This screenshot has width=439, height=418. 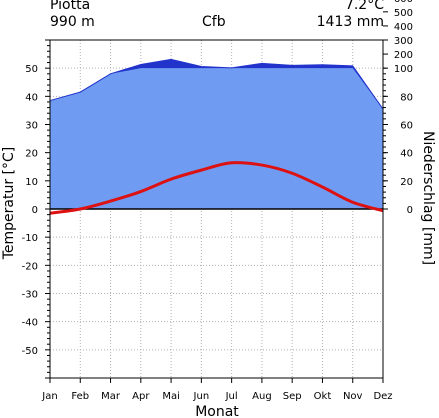 What do you see at coordinates (382, 396) in the screenshot?
I see `x-tick-label: Dez` at bounding box center [382, 396].